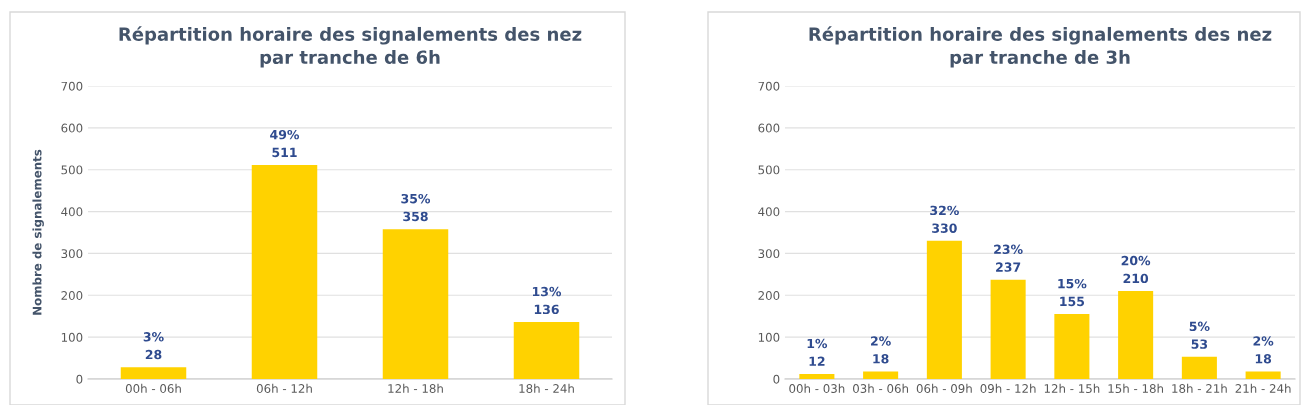 The height and width of the screenshot is (405, 1308). Describe the element at coordinates (1263, 388) in the screenshot. I see `x-tick-label: 21h - 24h` at that location.